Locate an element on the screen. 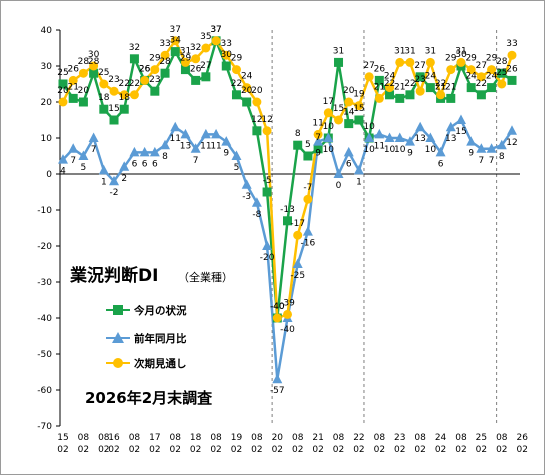 This screenshot has width=545, height=475. data-label-2: 29 is located at coordinates (155, 59).